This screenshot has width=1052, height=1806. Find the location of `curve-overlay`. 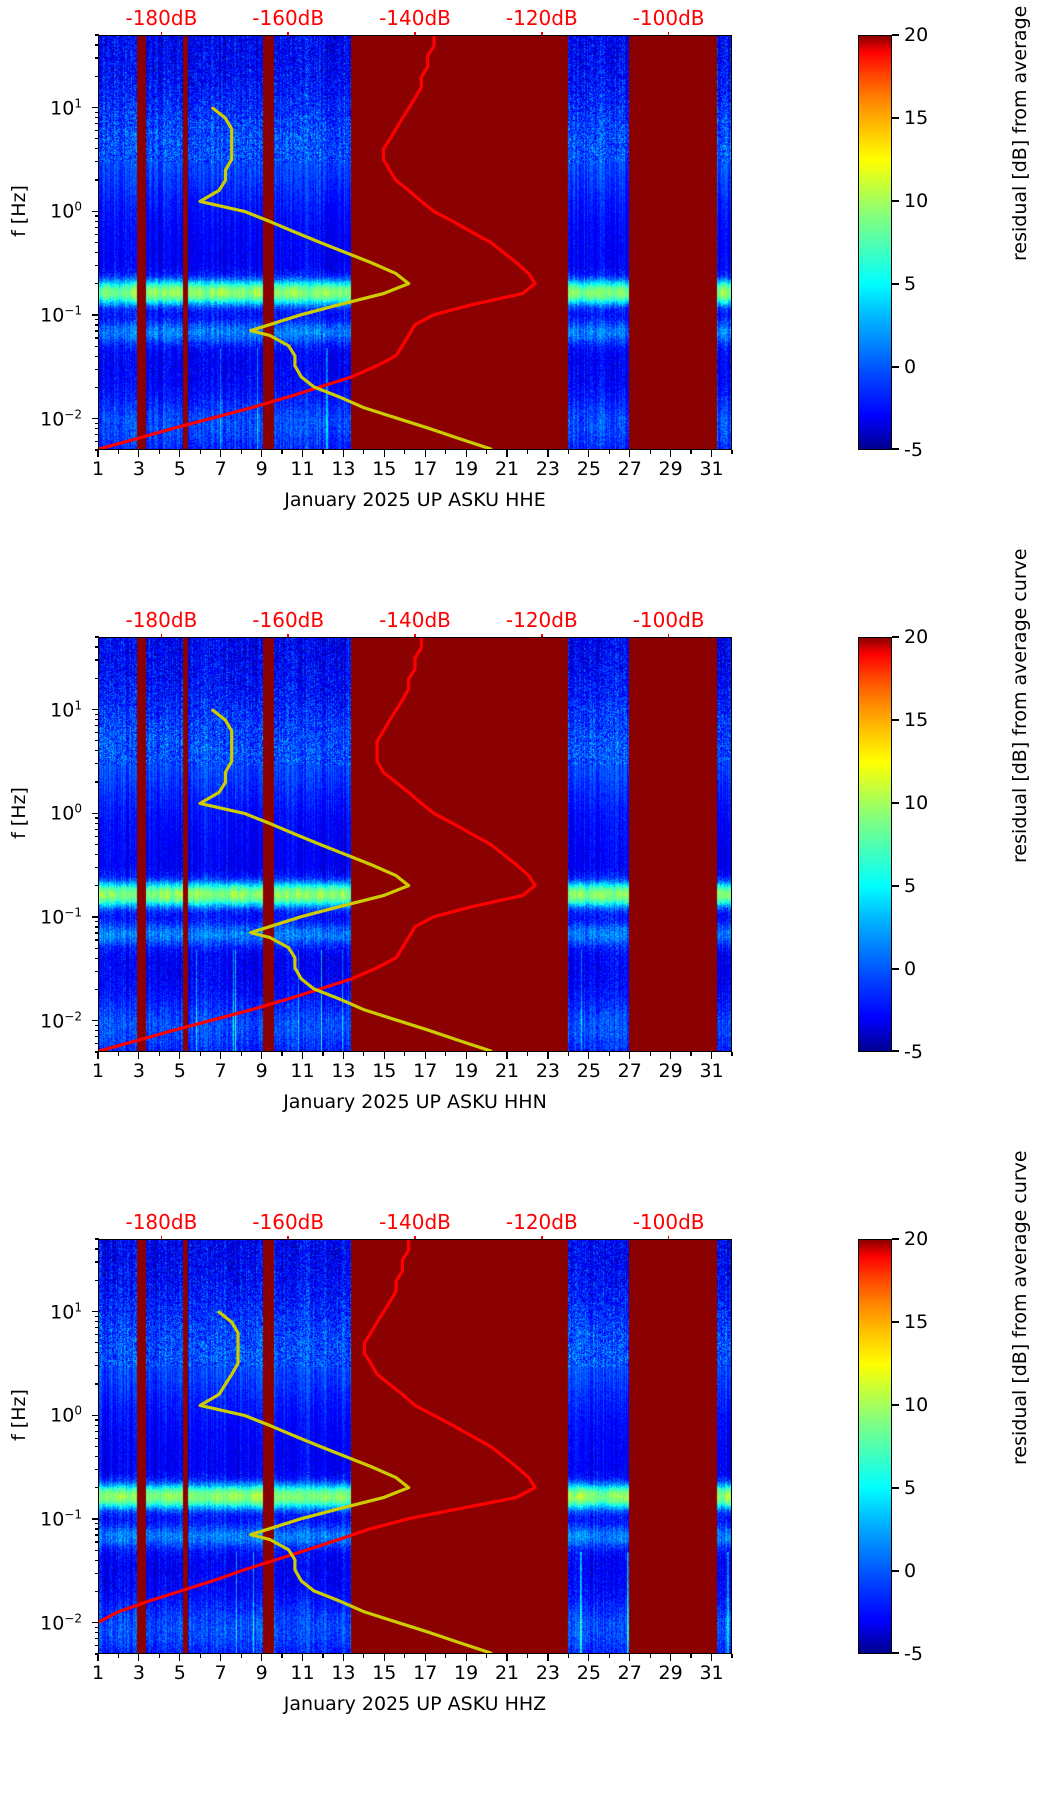

curve-overlay is located at coordinates (415, 1446).